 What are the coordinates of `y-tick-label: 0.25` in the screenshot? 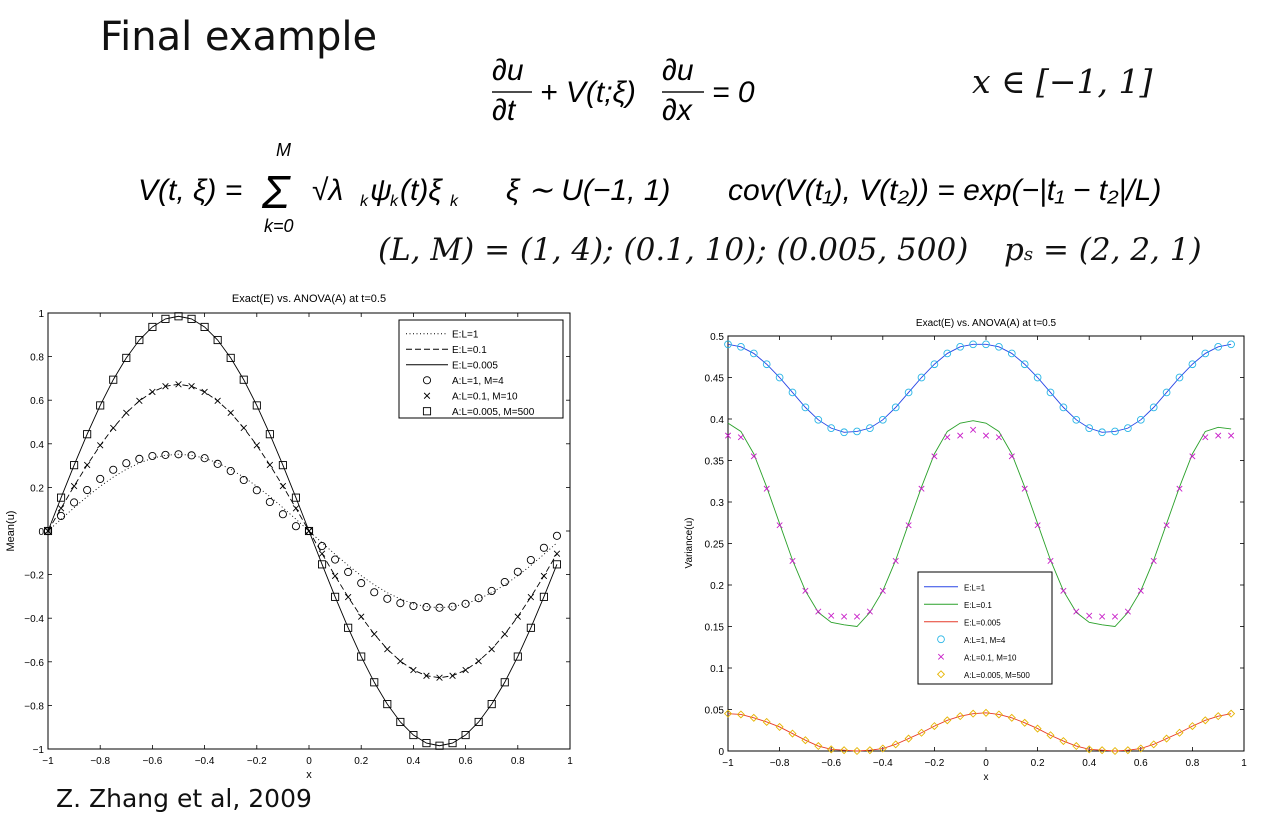 It's located at (715, 545).